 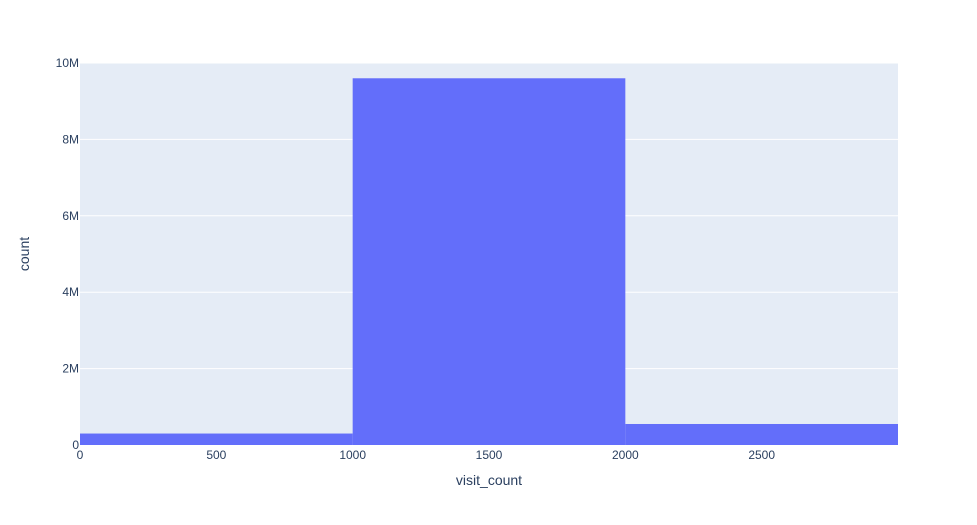 What do you see at coordinates (625, 455) in the screenshot?
I see `x-tick-label: 2000` at bounding box center [625, 455].